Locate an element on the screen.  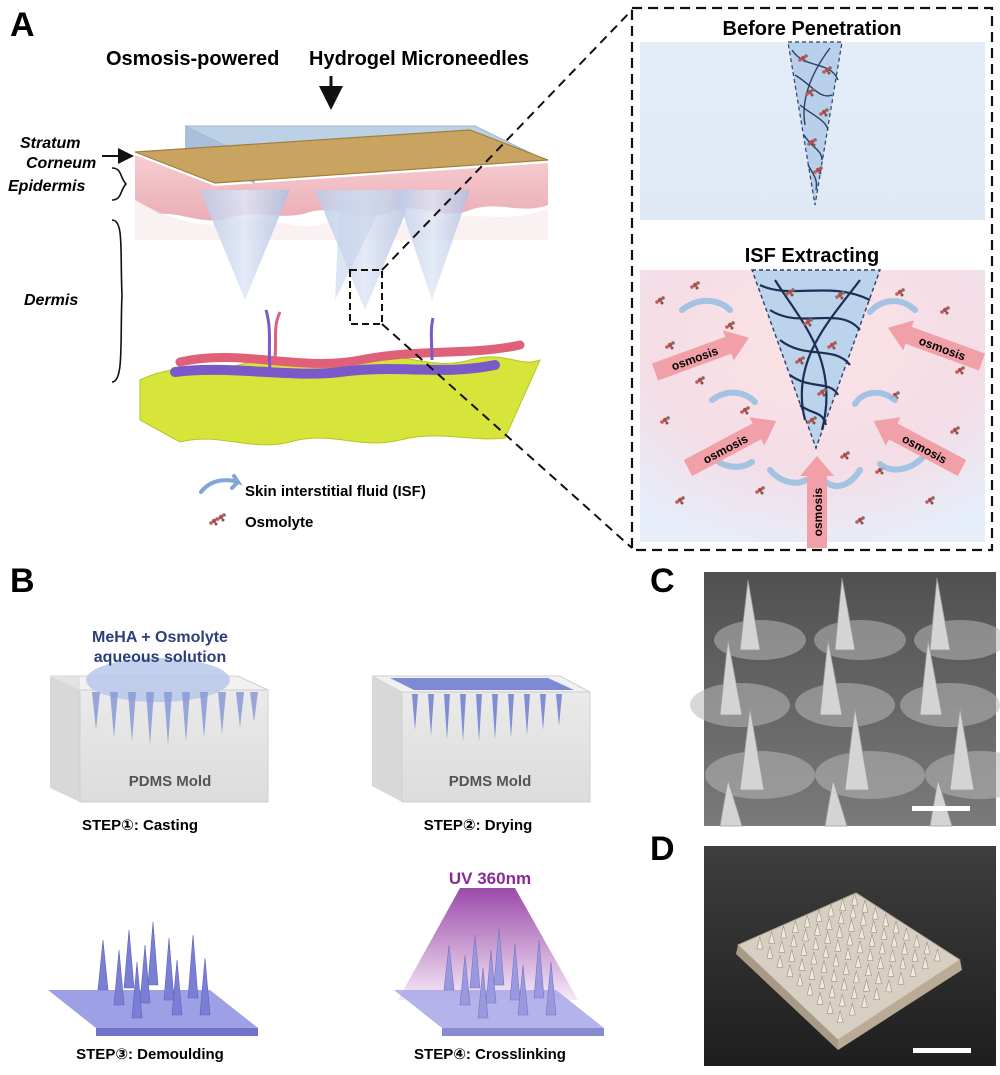
solution-droplet is located at coordinates (158, 680).